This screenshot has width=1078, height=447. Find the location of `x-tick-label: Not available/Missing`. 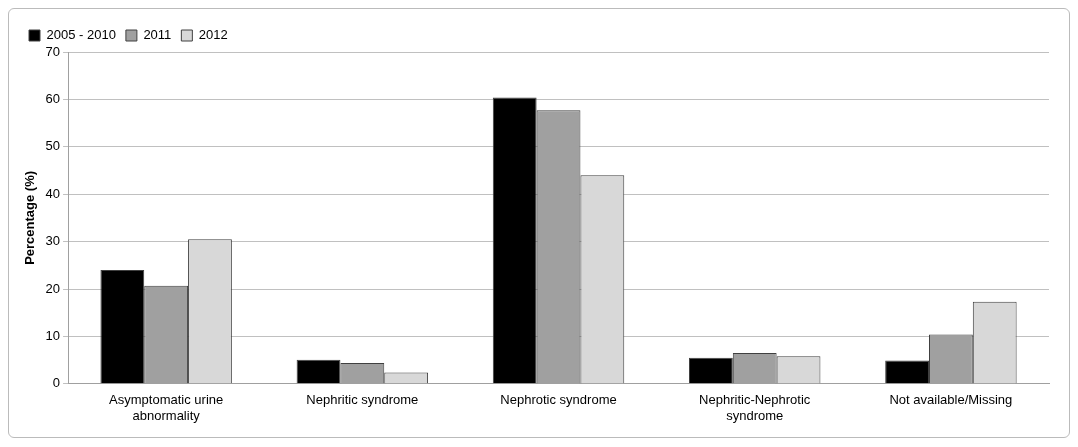

x-tick-label: Not available/Missing is located at coordinates (951, 400).